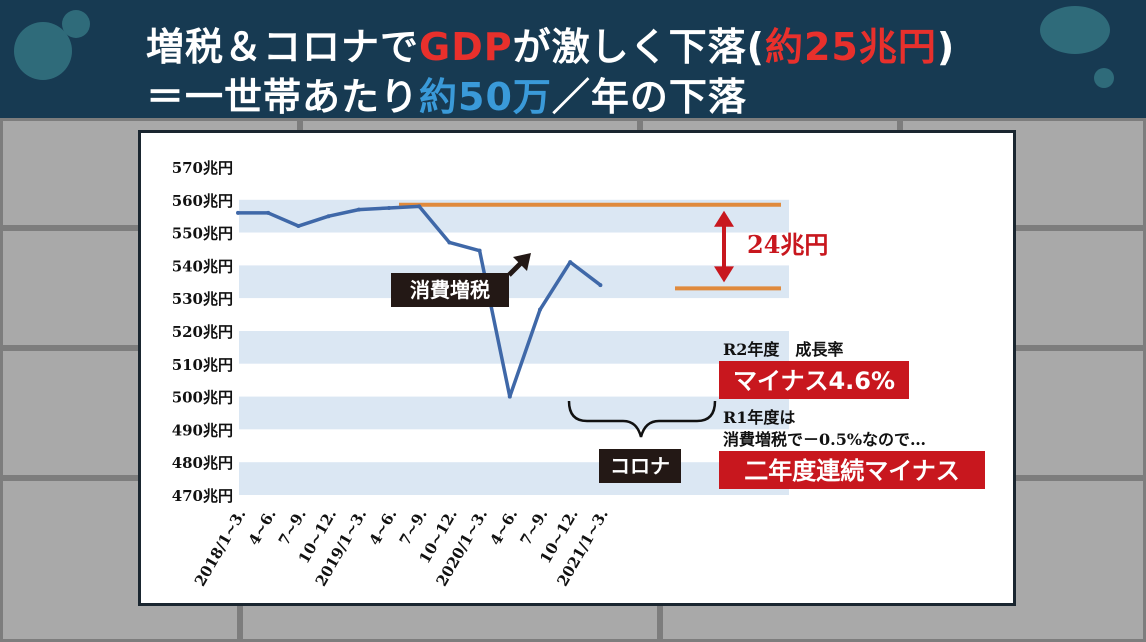 This screenshot has width=1146, height=642. I want to click on y-tick-label: 550兆円, so click(202, 234).